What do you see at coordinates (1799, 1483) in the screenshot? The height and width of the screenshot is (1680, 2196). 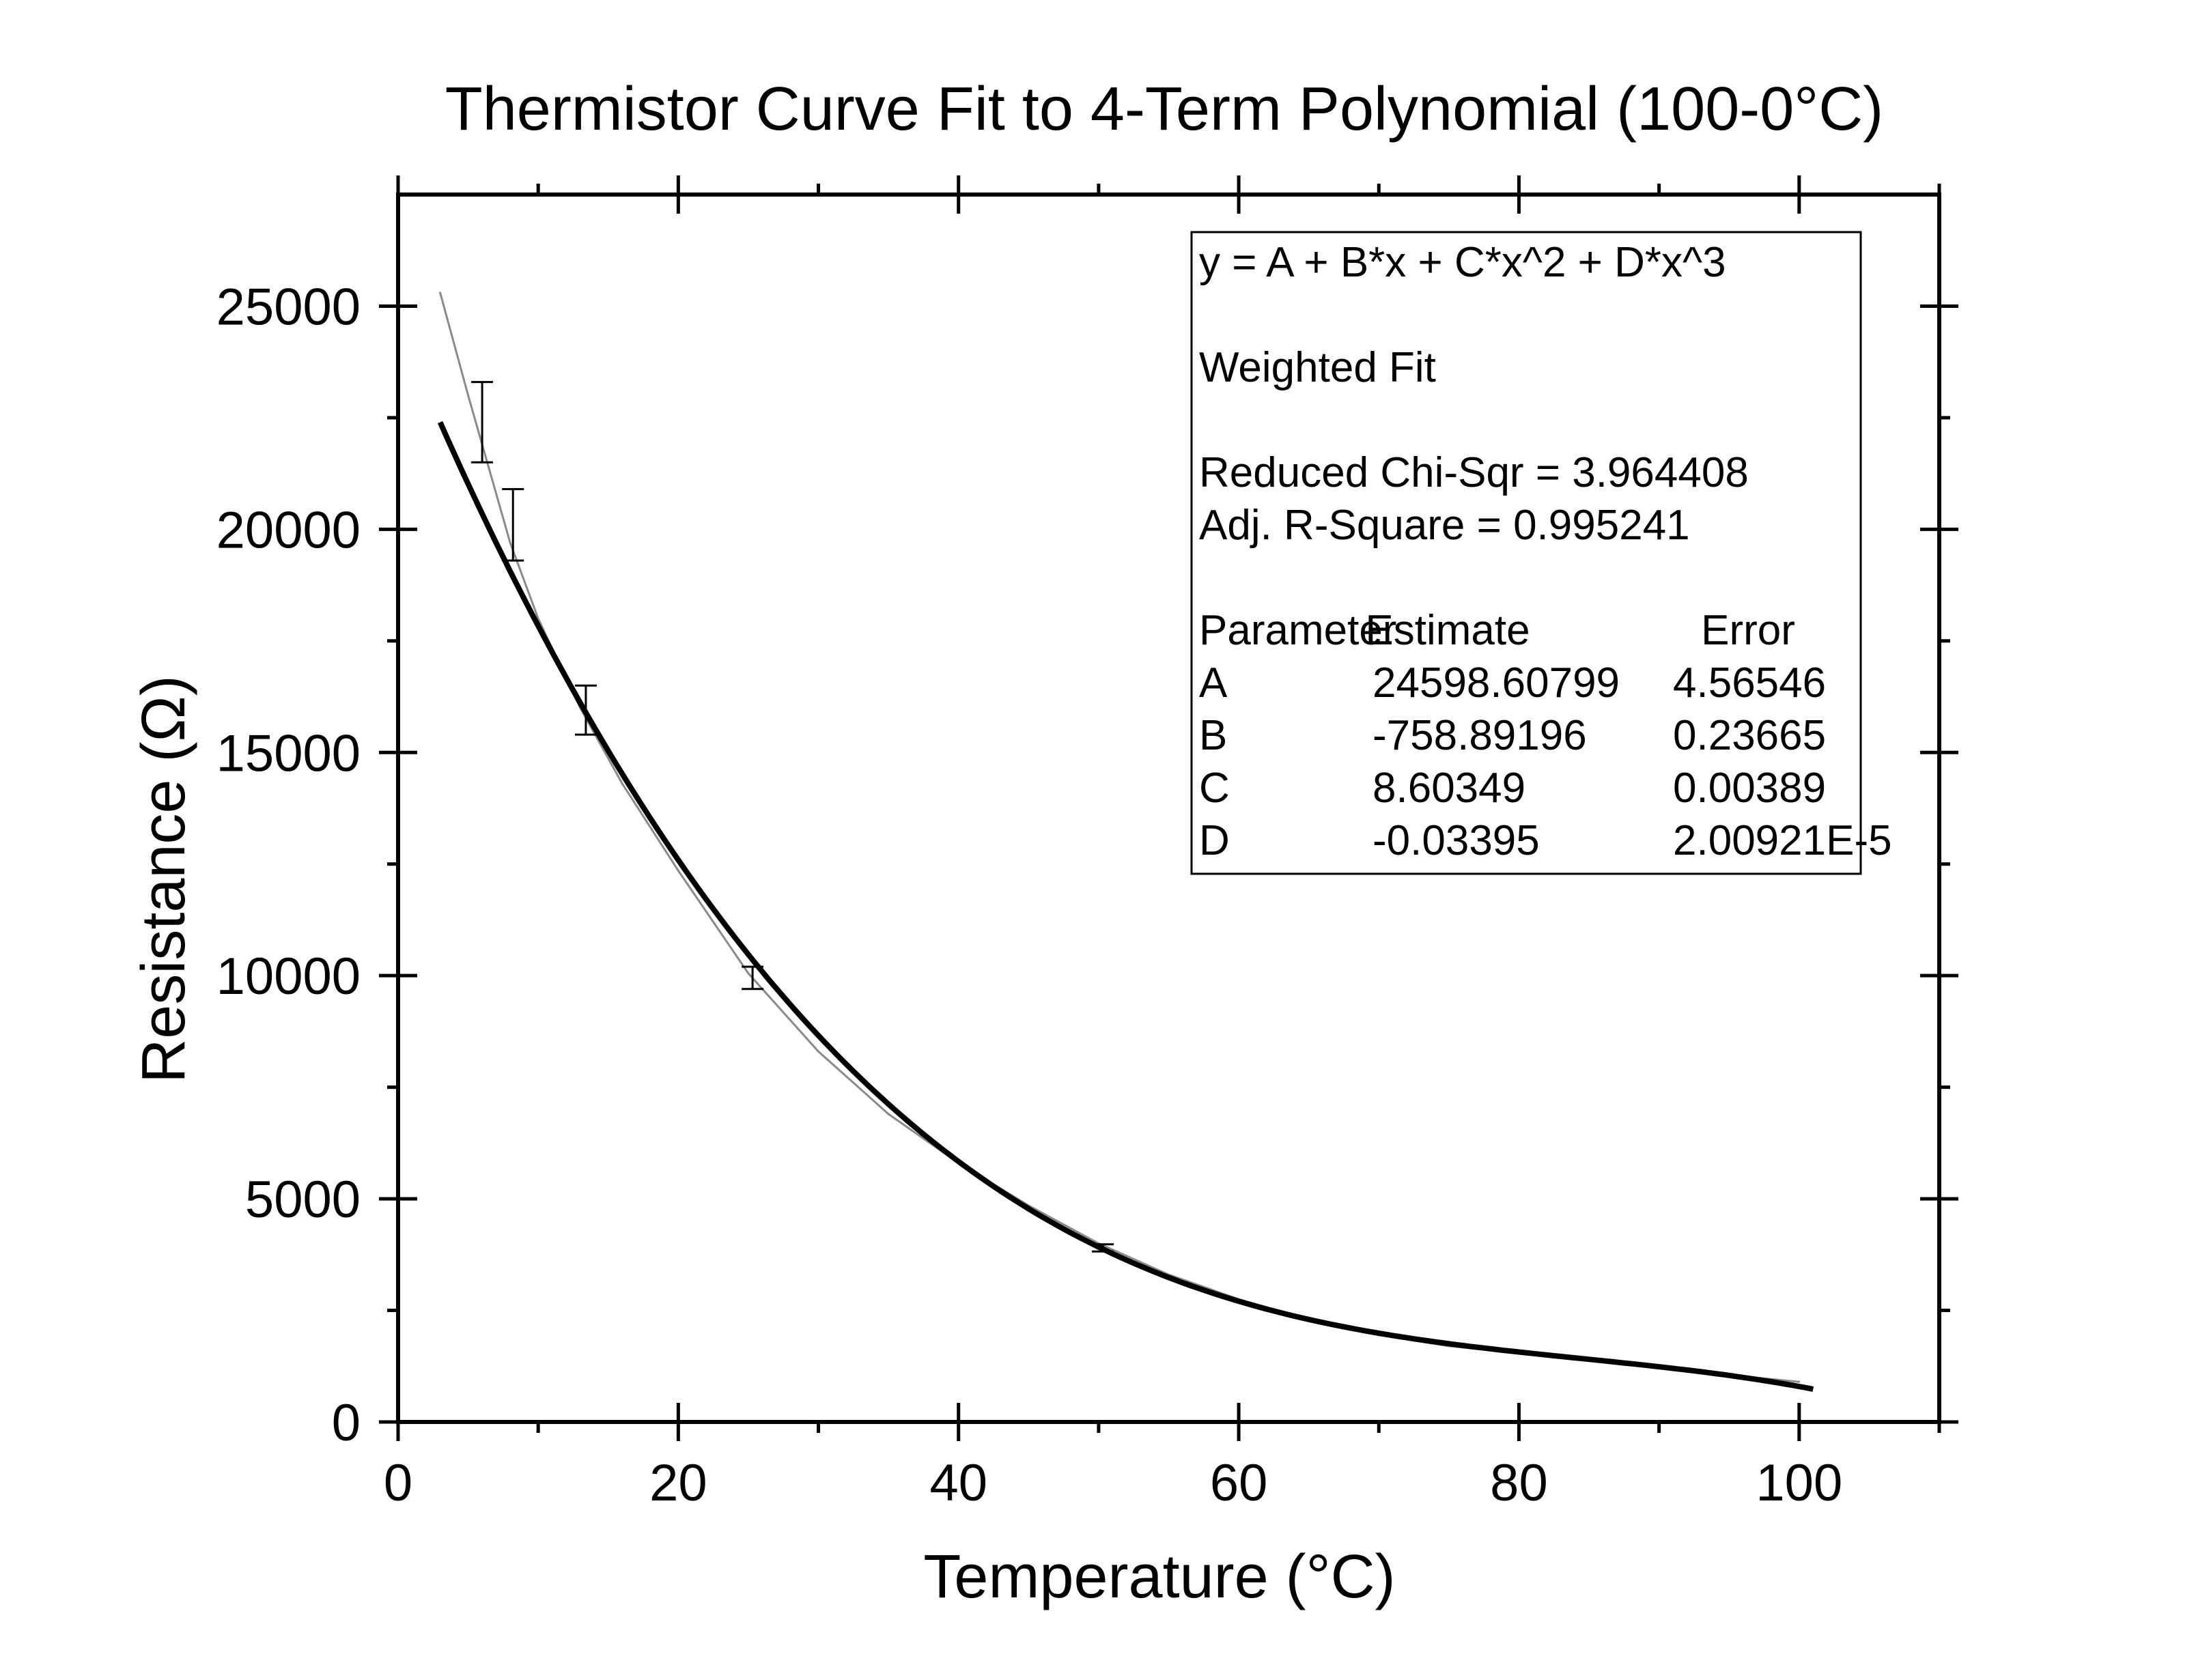 I see `x-tick-label: 100` at bounding box center [1799, 1483].